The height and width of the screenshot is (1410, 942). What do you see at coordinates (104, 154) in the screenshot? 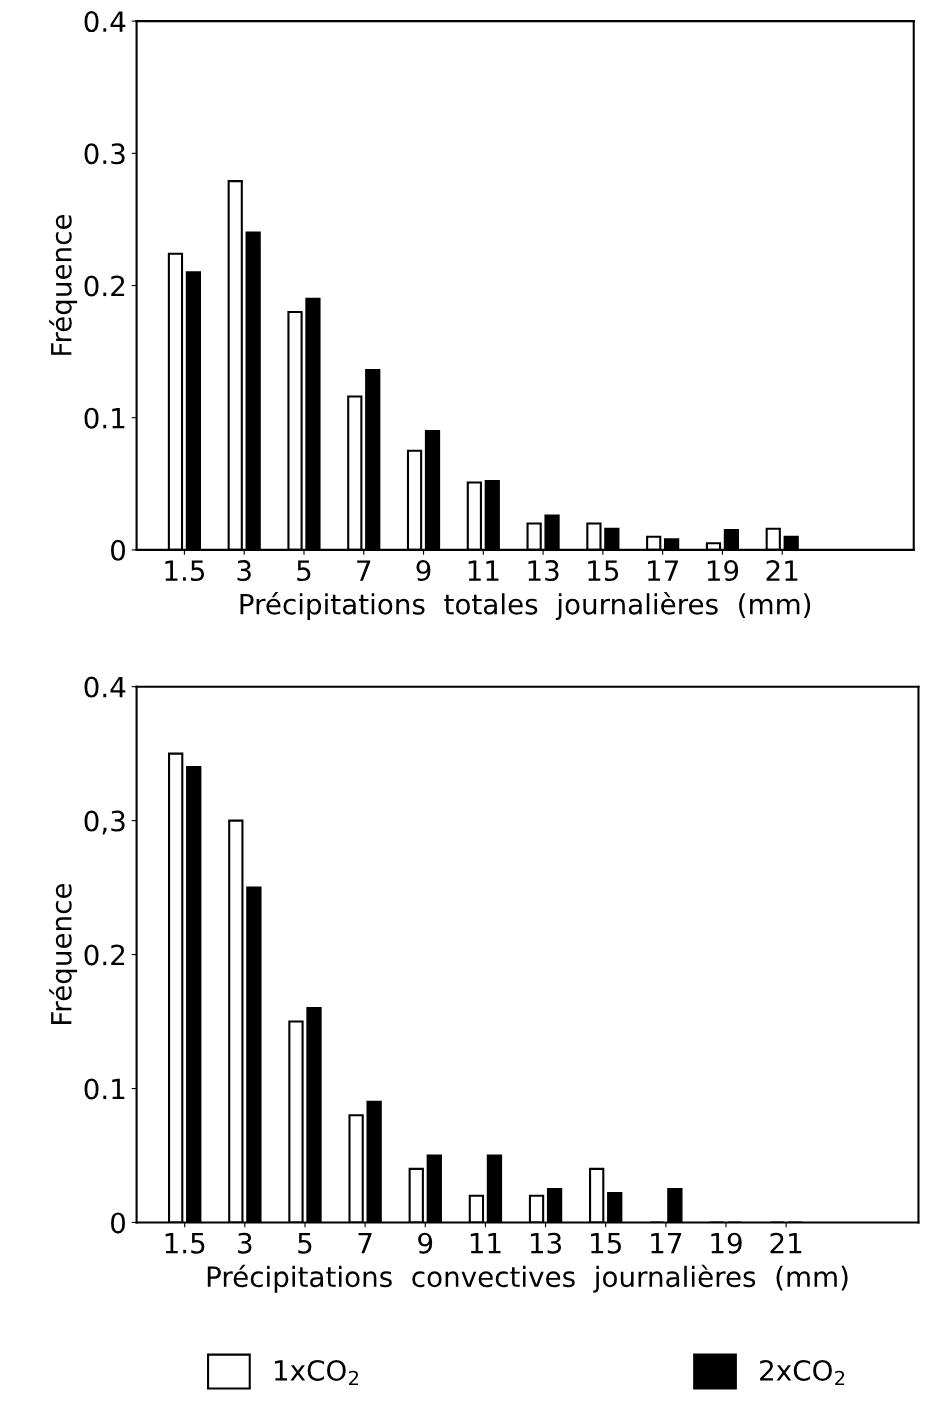
I see `y-tick-label: 0.3` at bounding box center [104, 154].